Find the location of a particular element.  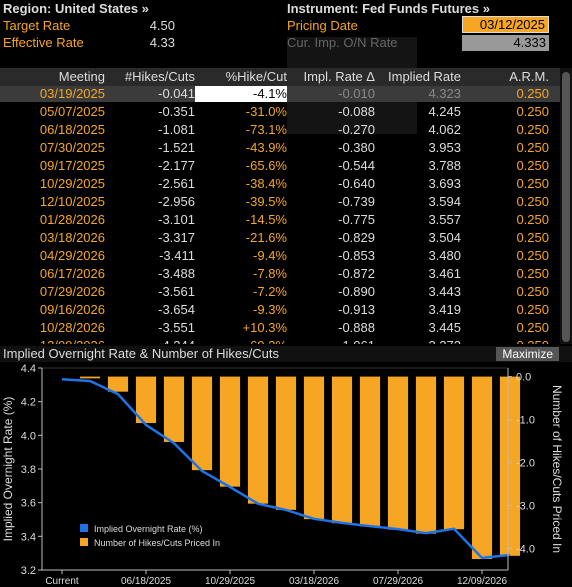

cell-implied-rate: 4.245 is located at coordinates (444, 111).